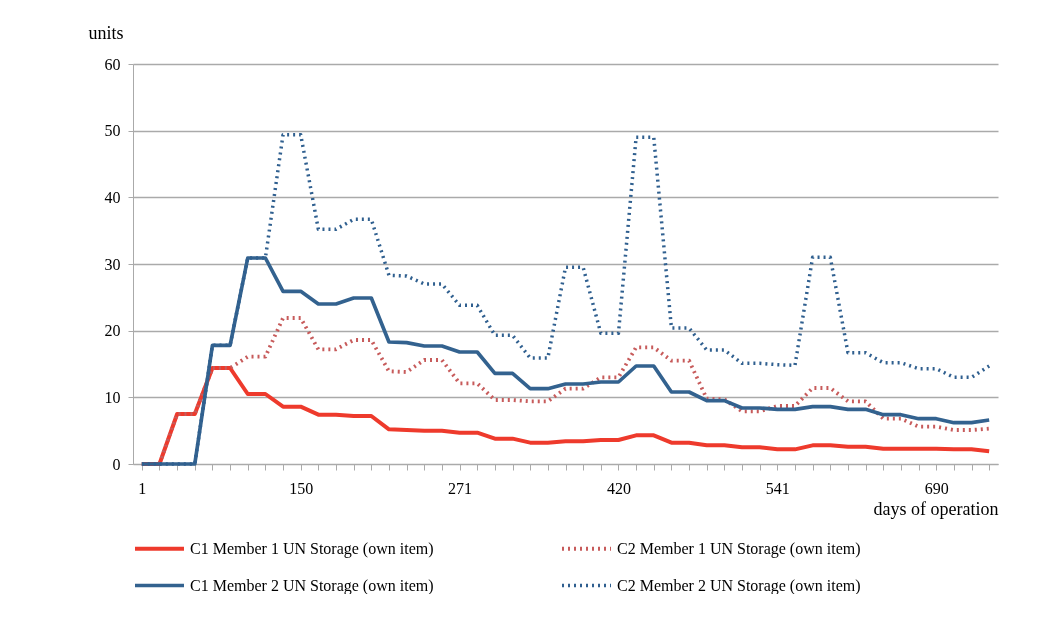 This screenshot has height=621, width=1059. What do you see at coordinates (112, 397) in the screenshot?
I see `y-tick-label: 10` at bounding box center [112, 397].